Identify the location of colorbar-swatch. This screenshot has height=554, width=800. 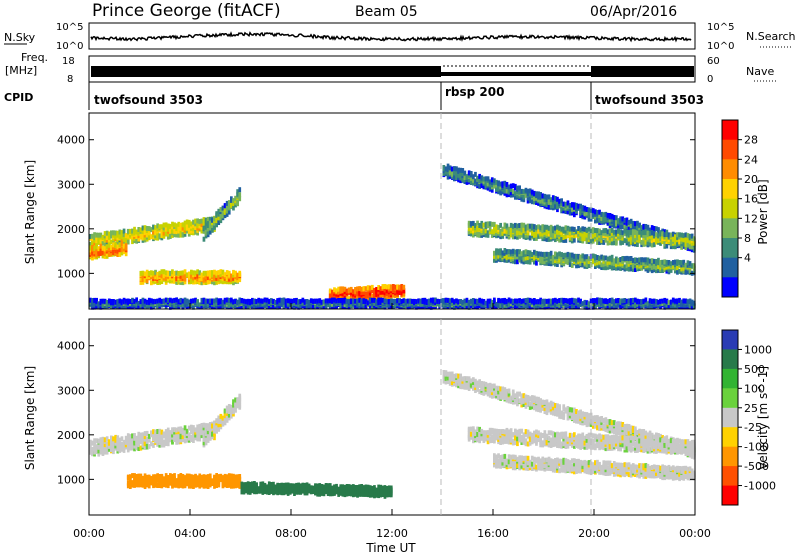
(730, 208).